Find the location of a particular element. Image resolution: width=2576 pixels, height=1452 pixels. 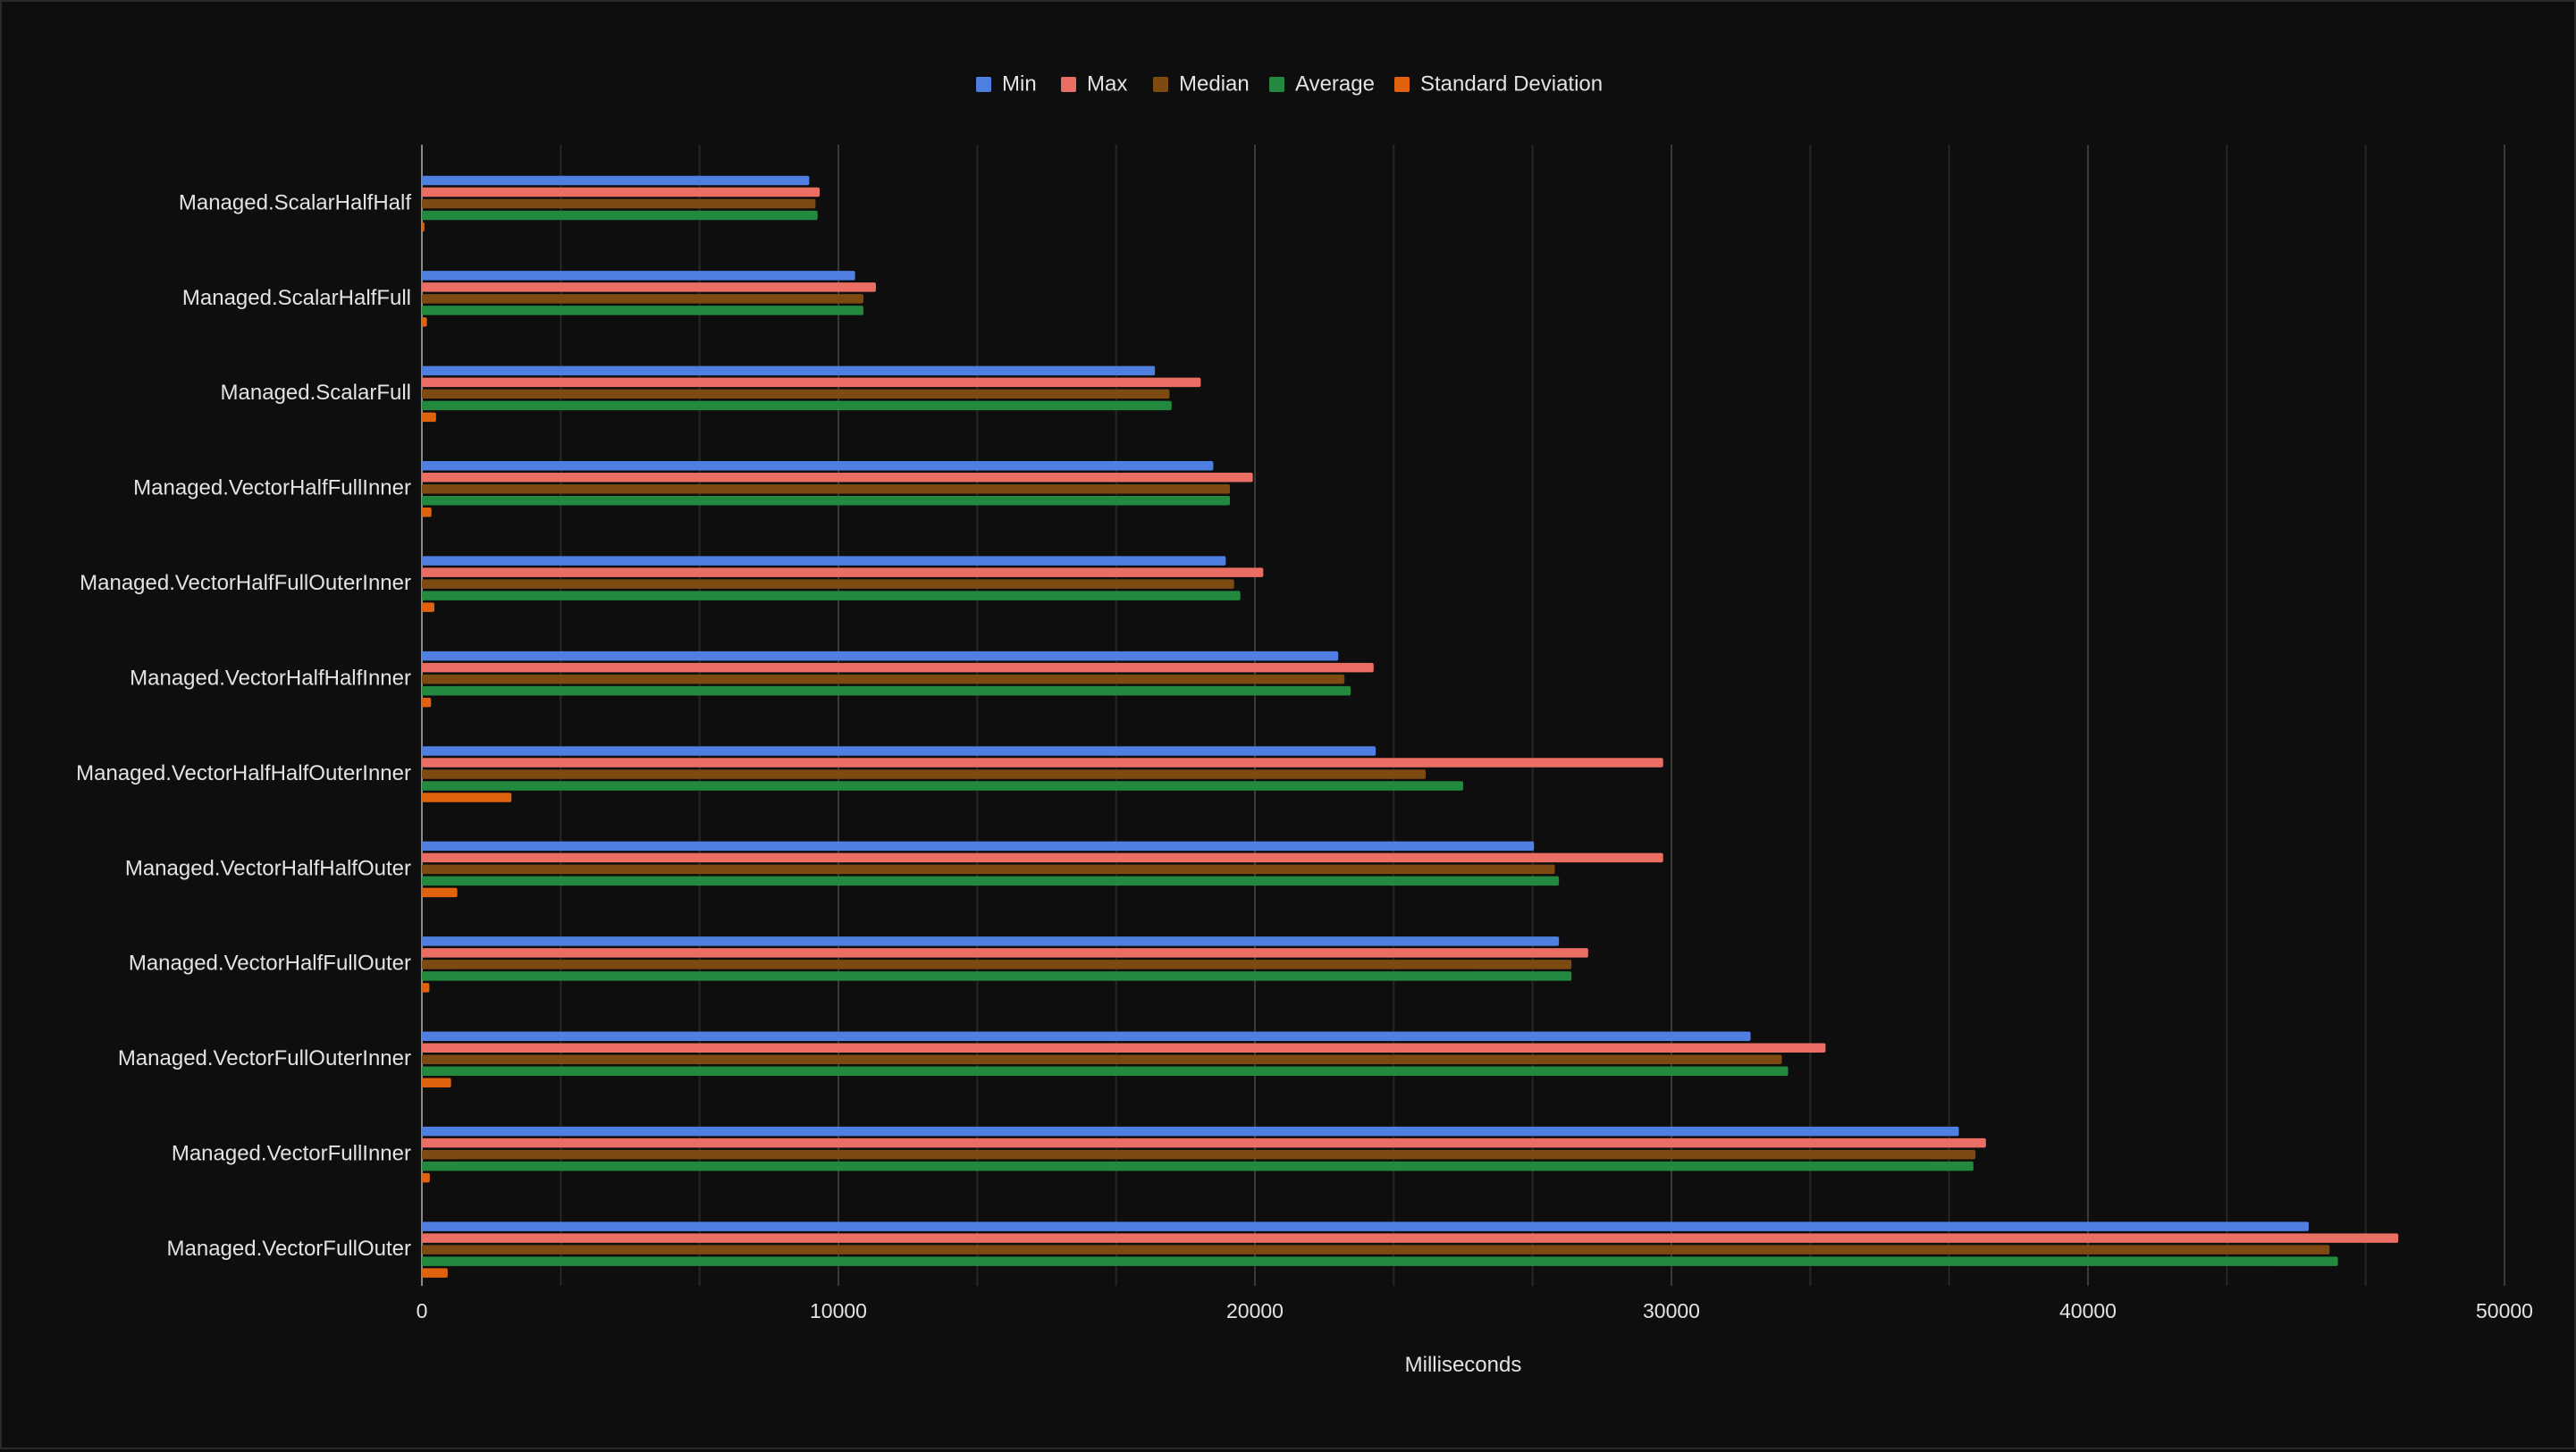

bar-min-managed-vectorhalfhalfinner is located at coordinates (881, 655).